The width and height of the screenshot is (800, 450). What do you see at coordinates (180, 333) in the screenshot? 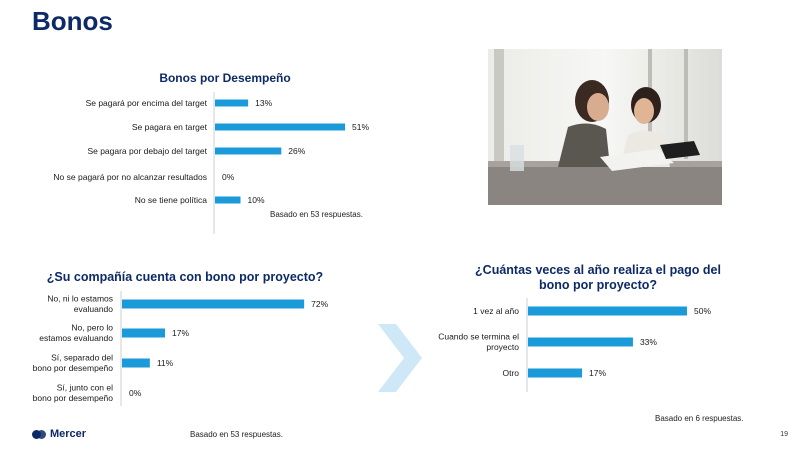
I see `chart-2-value-label: 17%` at bounding box center [180, 333].